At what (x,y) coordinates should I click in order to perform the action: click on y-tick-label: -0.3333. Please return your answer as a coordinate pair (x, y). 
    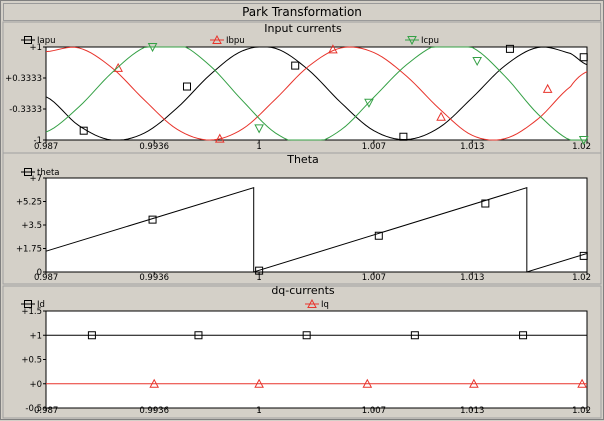
    Looking at the image, I should click on (25, 110).